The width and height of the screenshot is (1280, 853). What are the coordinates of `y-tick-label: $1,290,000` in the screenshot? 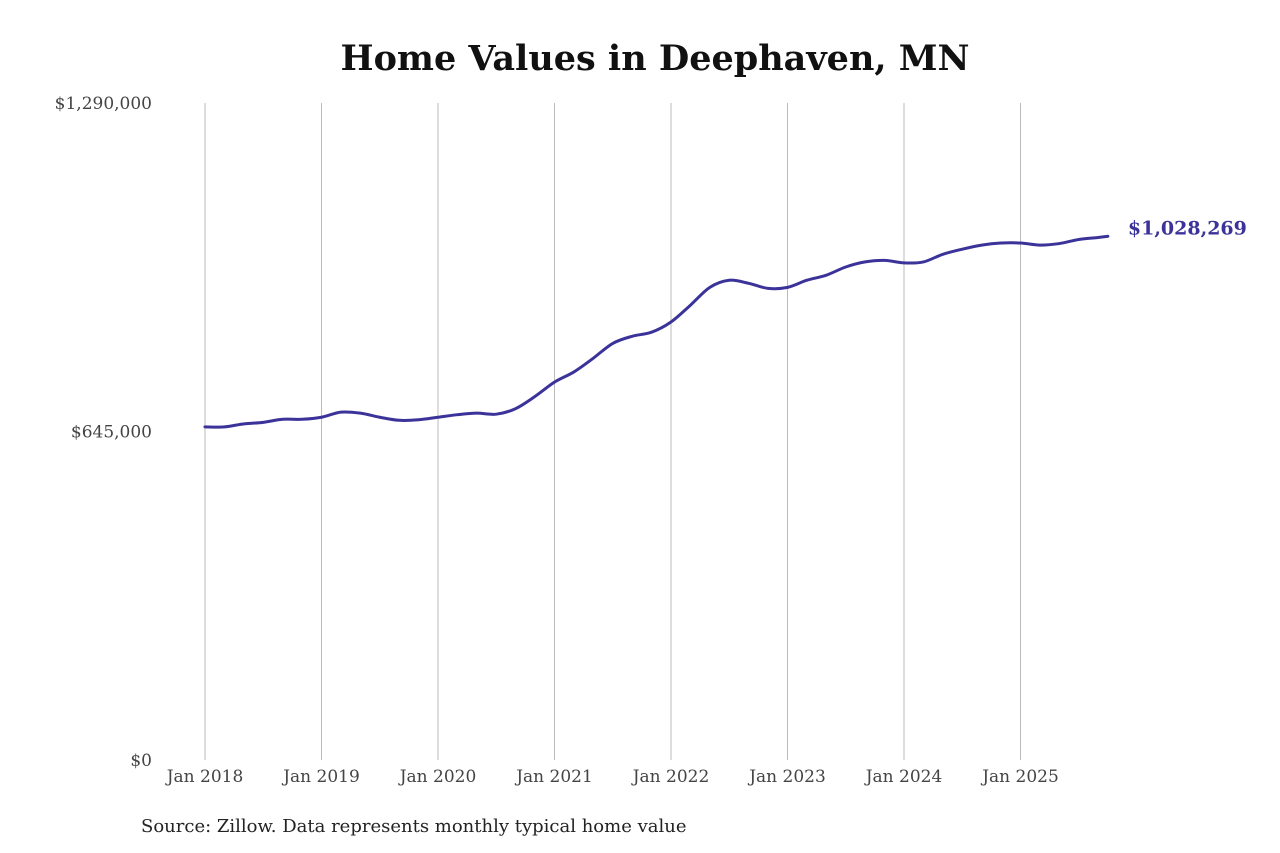 It's located at (103, 104).